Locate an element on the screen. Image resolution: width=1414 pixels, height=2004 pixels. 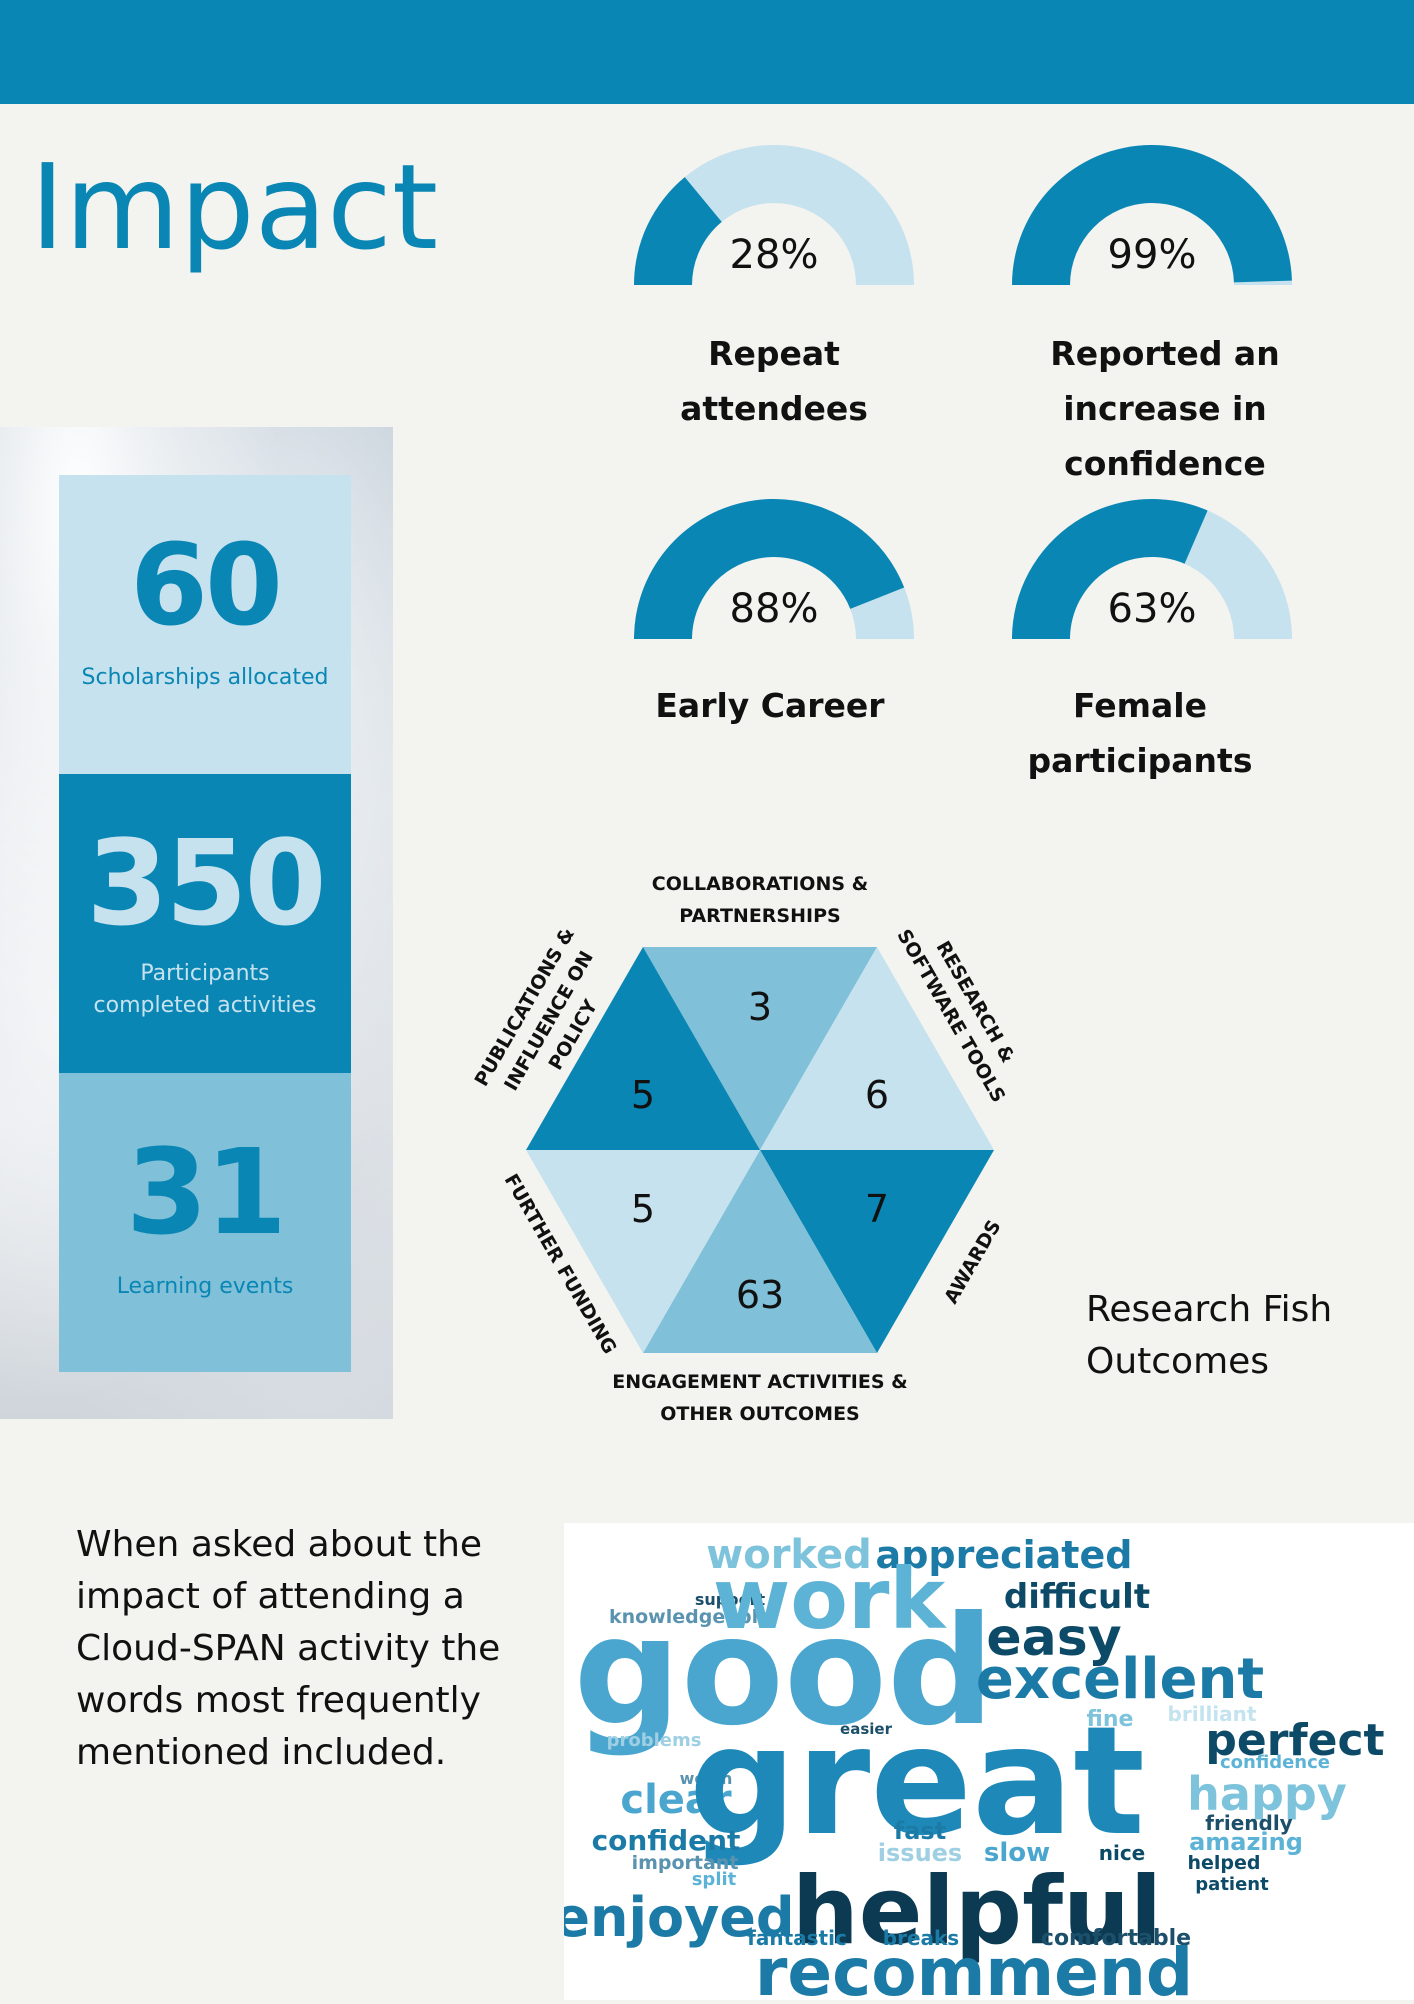
gauge-caption: Early Career is located at coordinates (770, 705).